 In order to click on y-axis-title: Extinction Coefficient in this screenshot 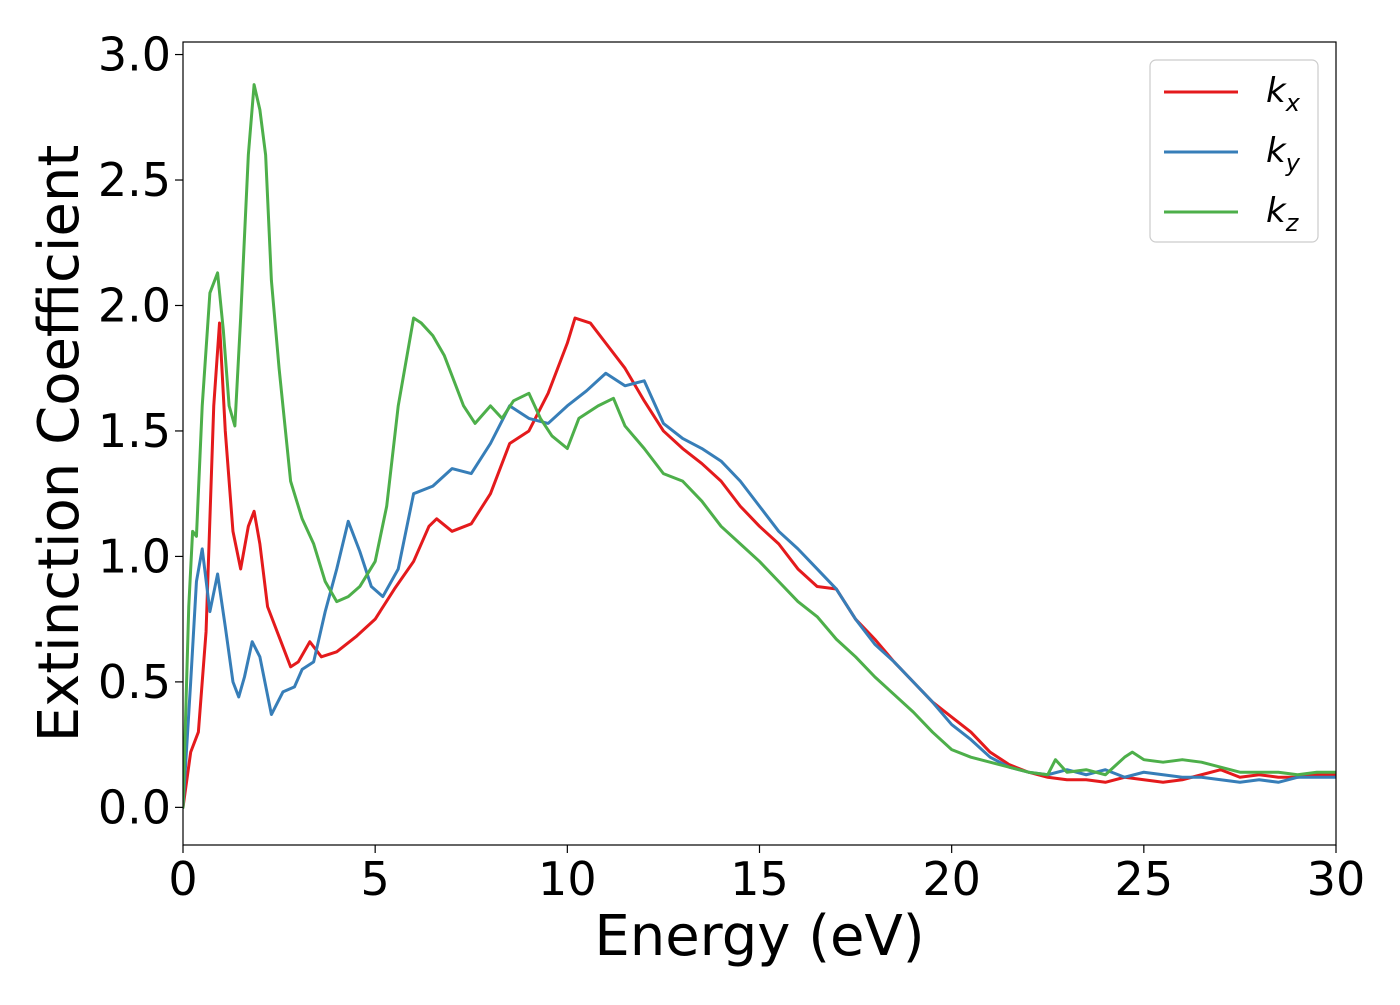, I will do `click(59, 444)`.